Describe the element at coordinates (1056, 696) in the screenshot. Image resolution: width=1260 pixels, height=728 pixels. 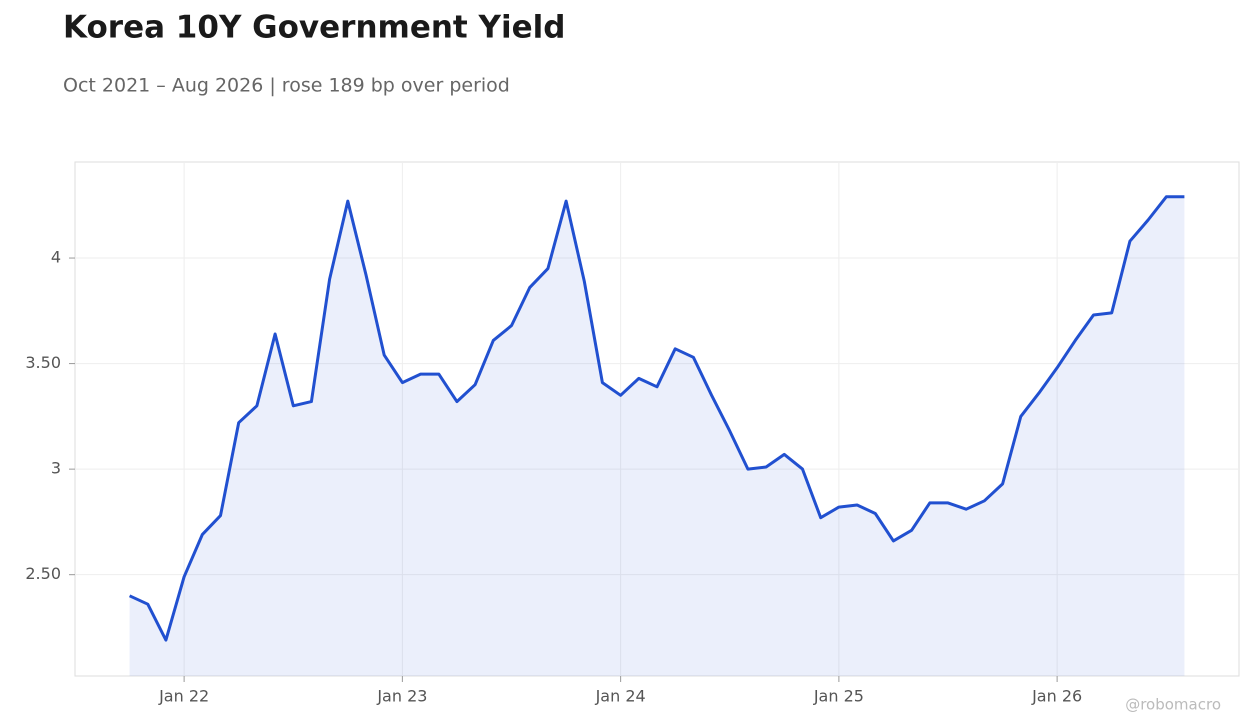
I see `x-tick-label: Jan 26` at that location.